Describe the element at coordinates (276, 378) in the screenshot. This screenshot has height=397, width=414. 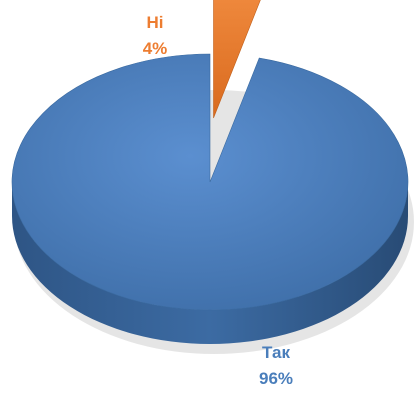
I see `data-label-percent: 96%` at that location.